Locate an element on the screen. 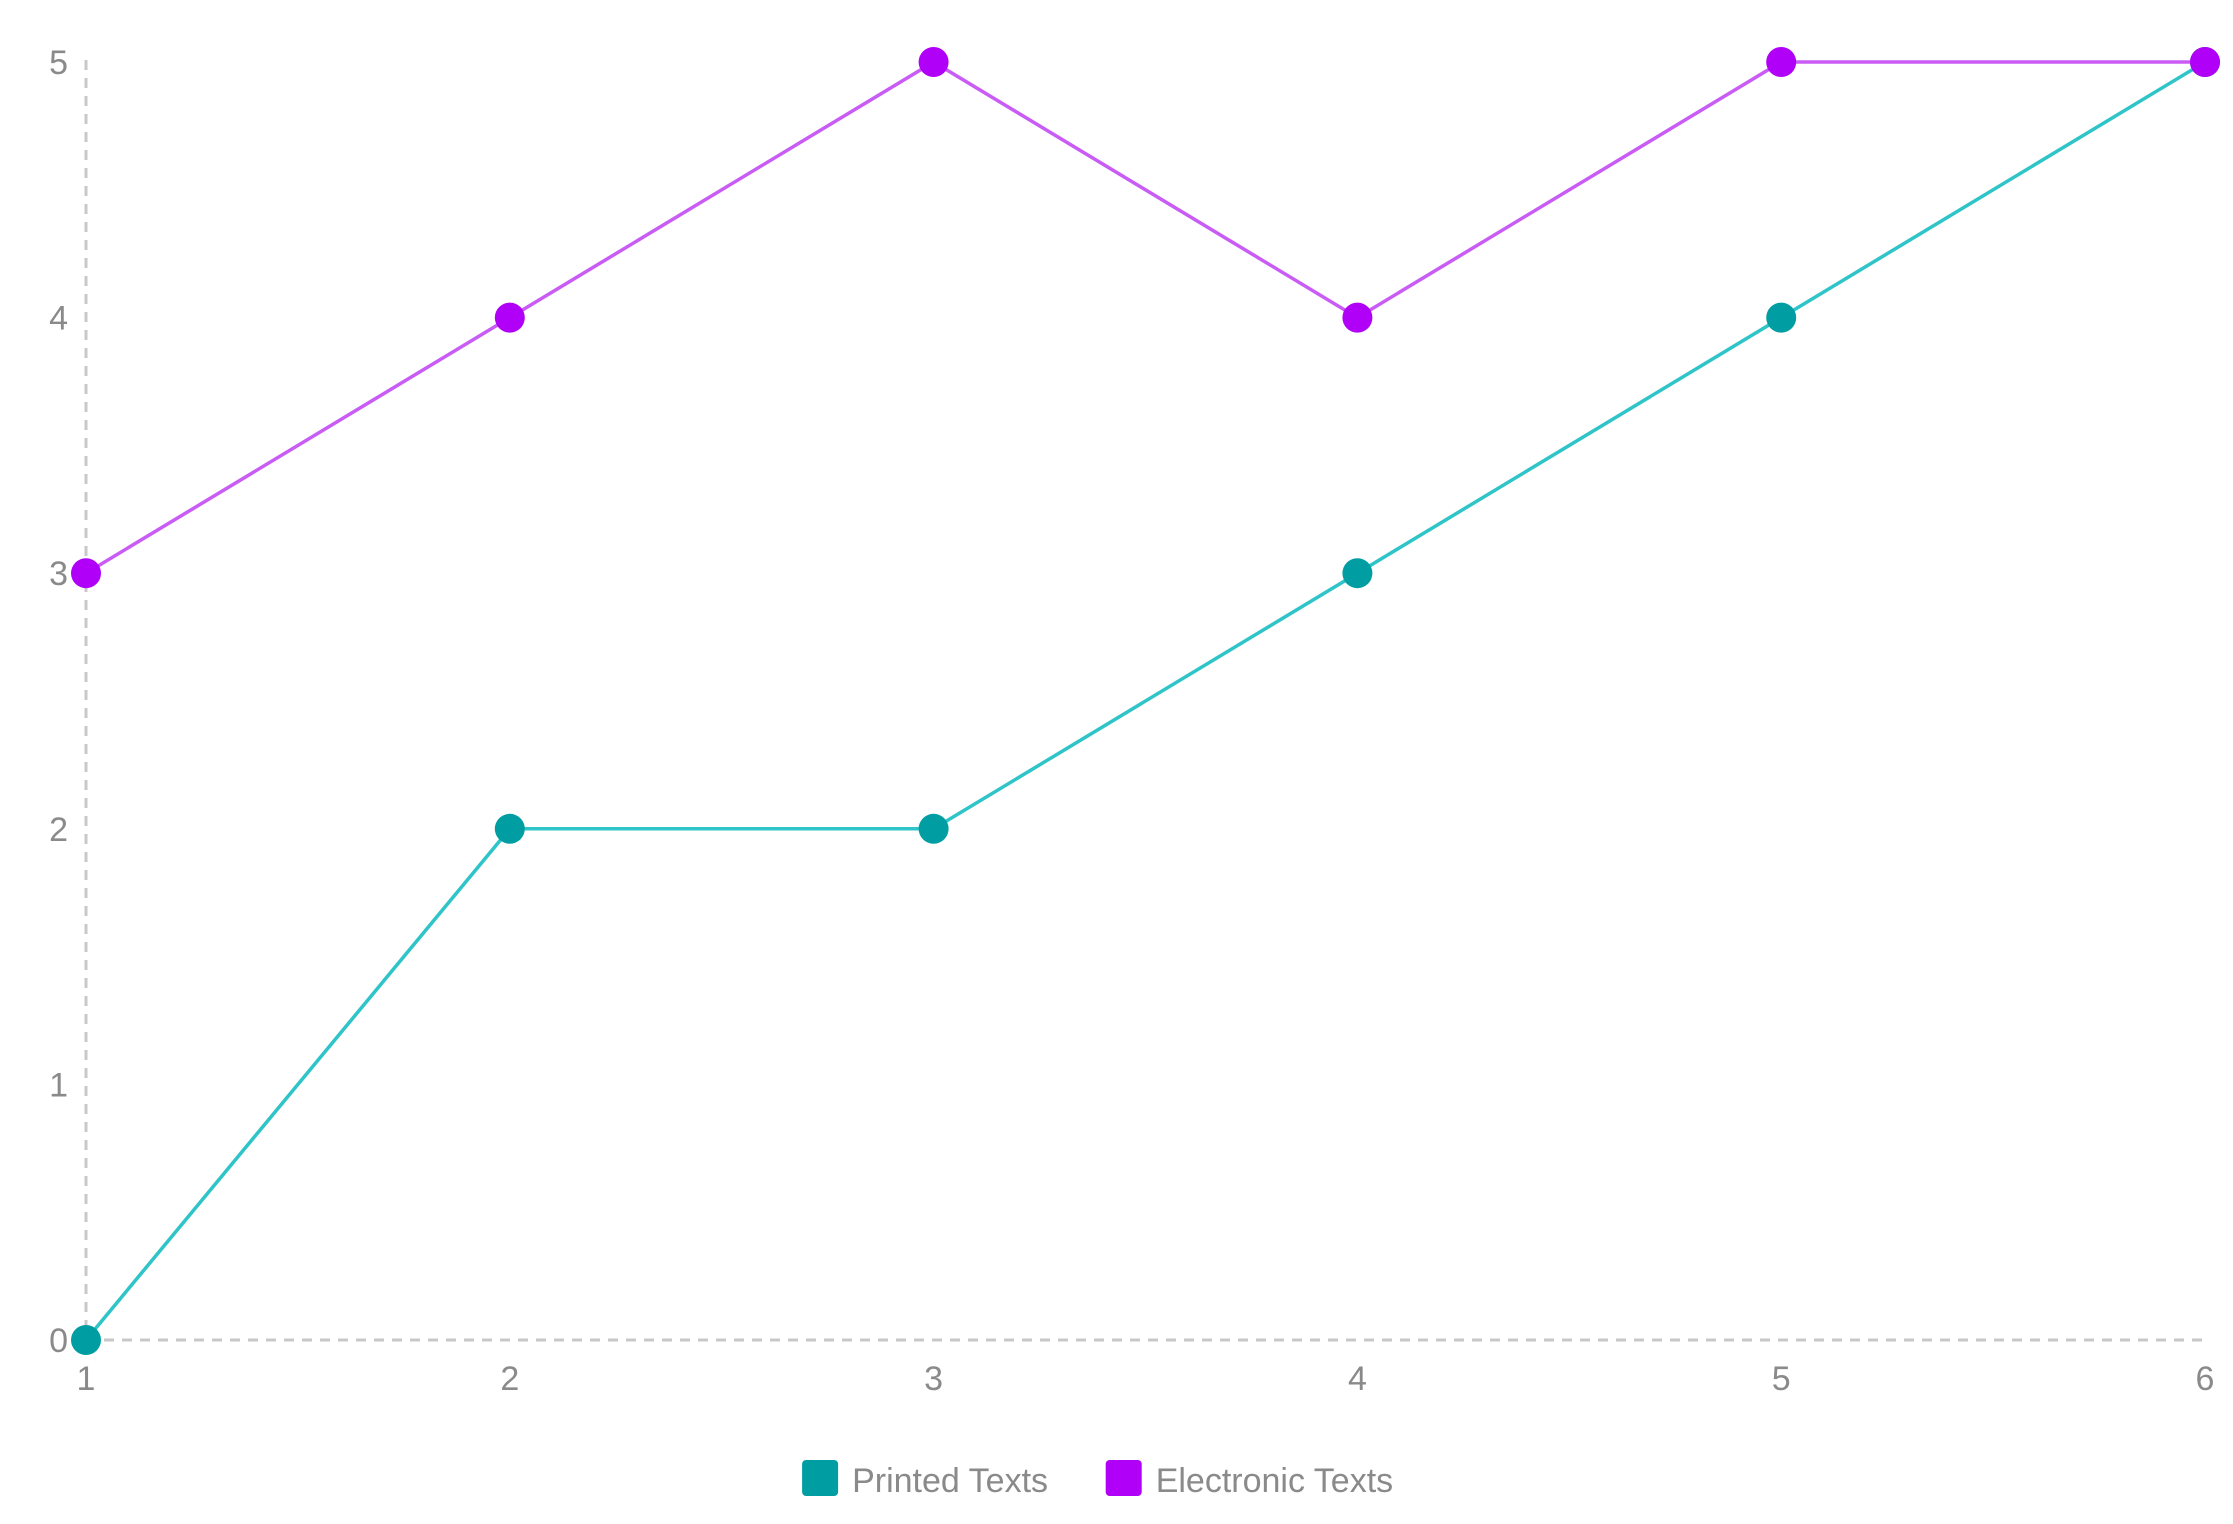 Image resolution: width=2233 pixels, height=1524 pixels. x-tick-label: 4 is located at coordinates (1357, 1379).